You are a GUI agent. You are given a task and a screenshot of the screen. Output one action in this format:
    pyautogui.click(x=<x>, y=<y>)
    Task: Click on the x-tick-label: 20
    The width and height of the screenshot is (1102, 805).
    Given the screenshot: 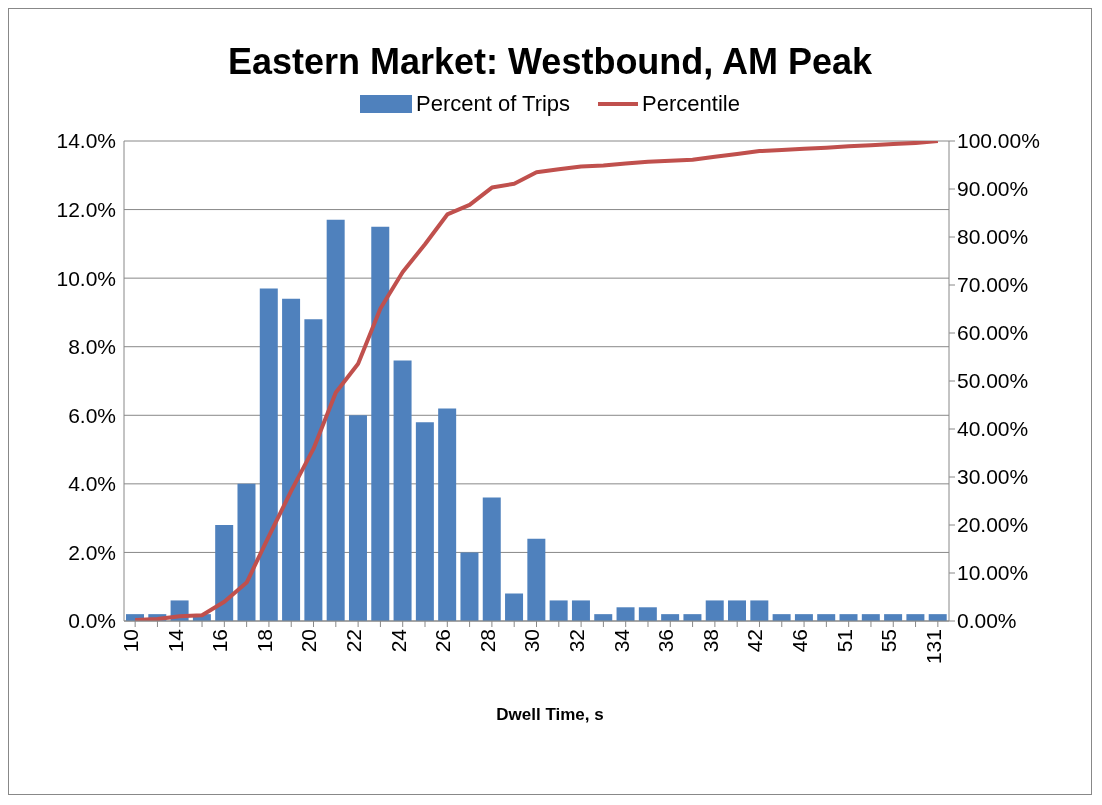 What is the action you would take?
    pyautogui.click(x=309, y=641)
    